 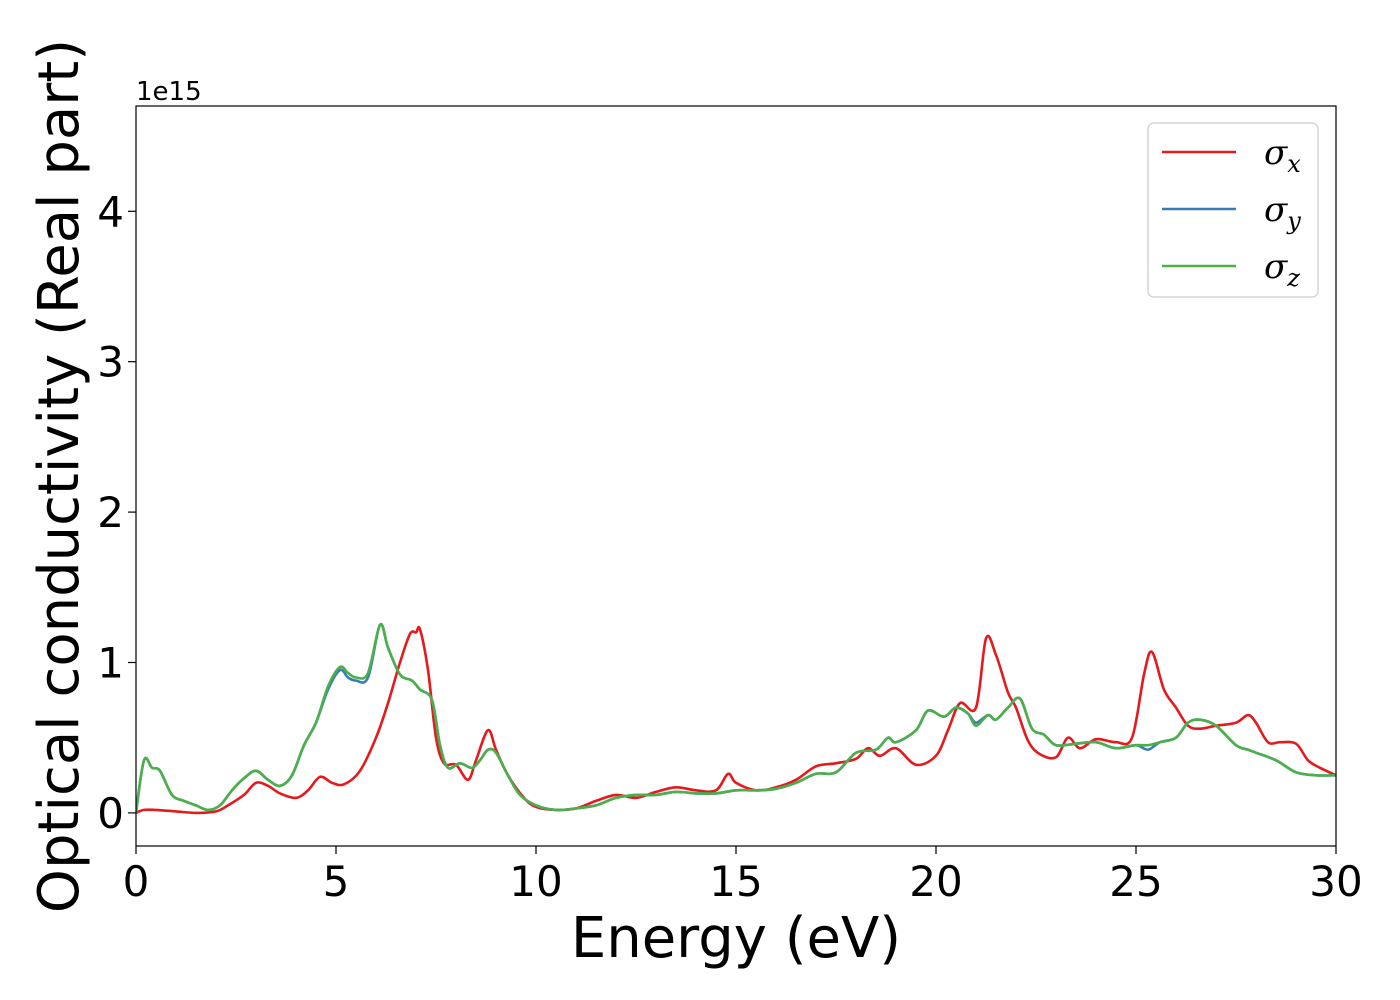 I want to click on x-axis-ticks: 0 5 10 15 20 25 30, so click(x=743, y=876).